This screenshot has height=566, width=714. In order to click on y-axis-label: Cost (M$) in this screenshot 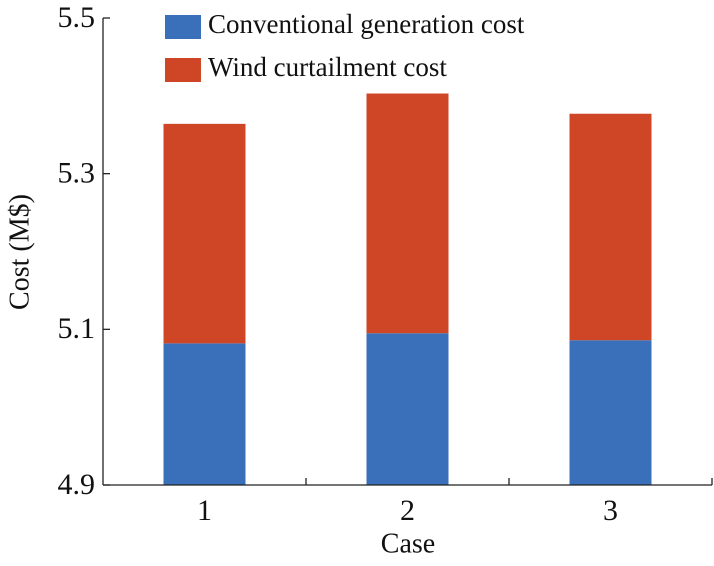, I will do `click(19, 252)`.